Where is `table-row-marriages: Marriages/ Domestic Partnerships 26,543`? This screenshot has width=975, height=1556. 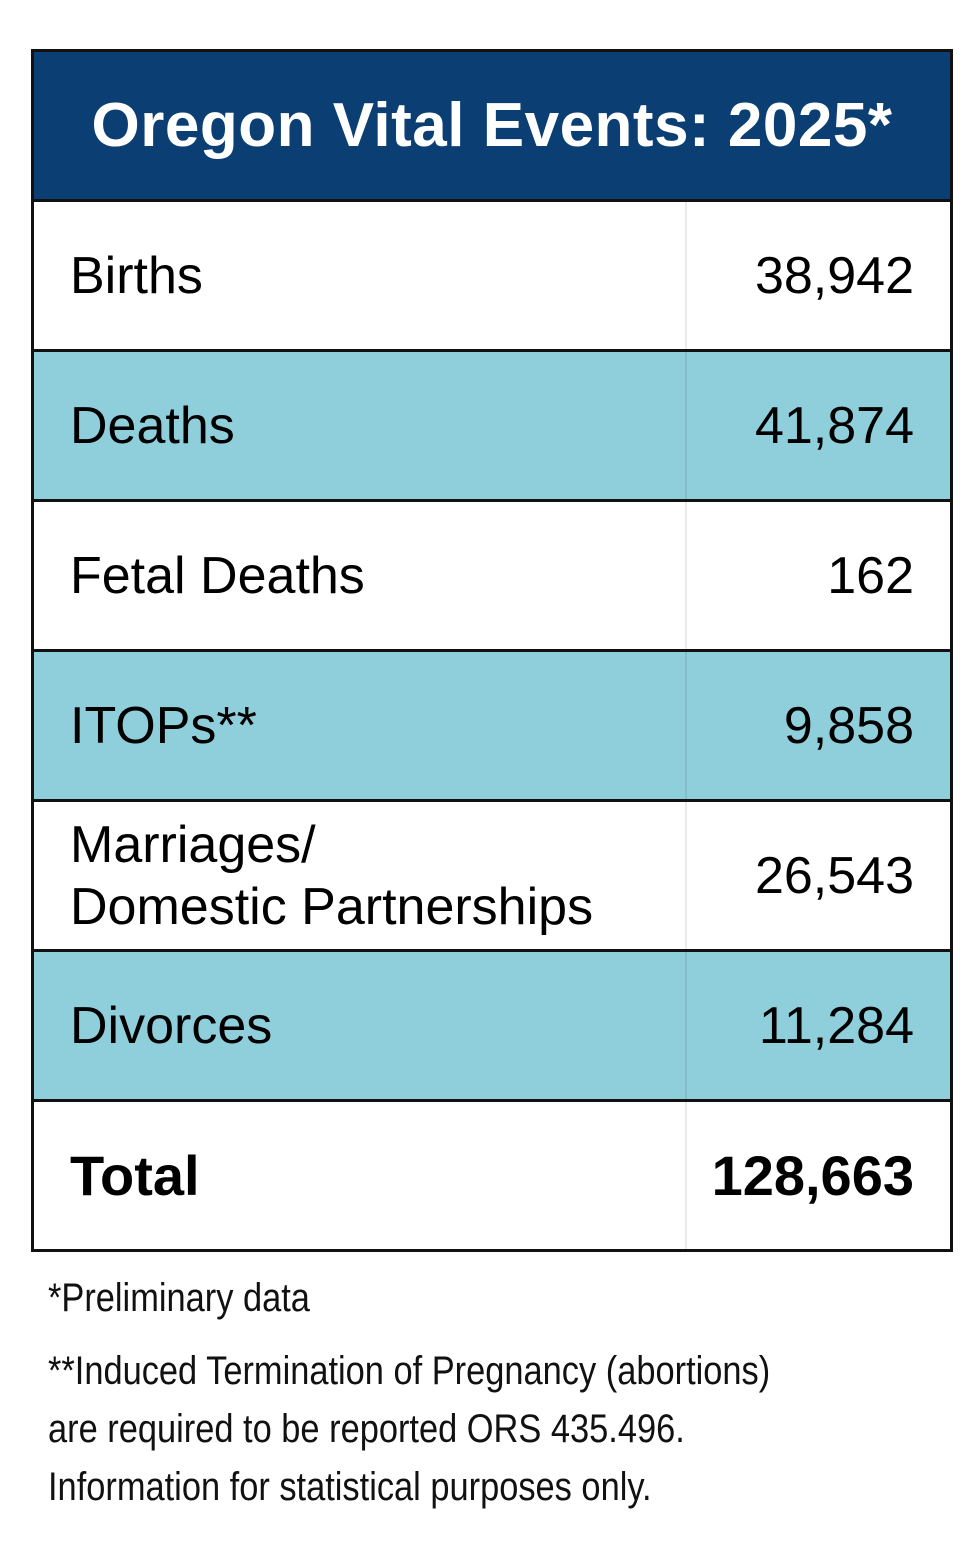 table-row-marriages: Marriages/ Domestic Partnerships 26,543 is located at coordinates (492, 877).